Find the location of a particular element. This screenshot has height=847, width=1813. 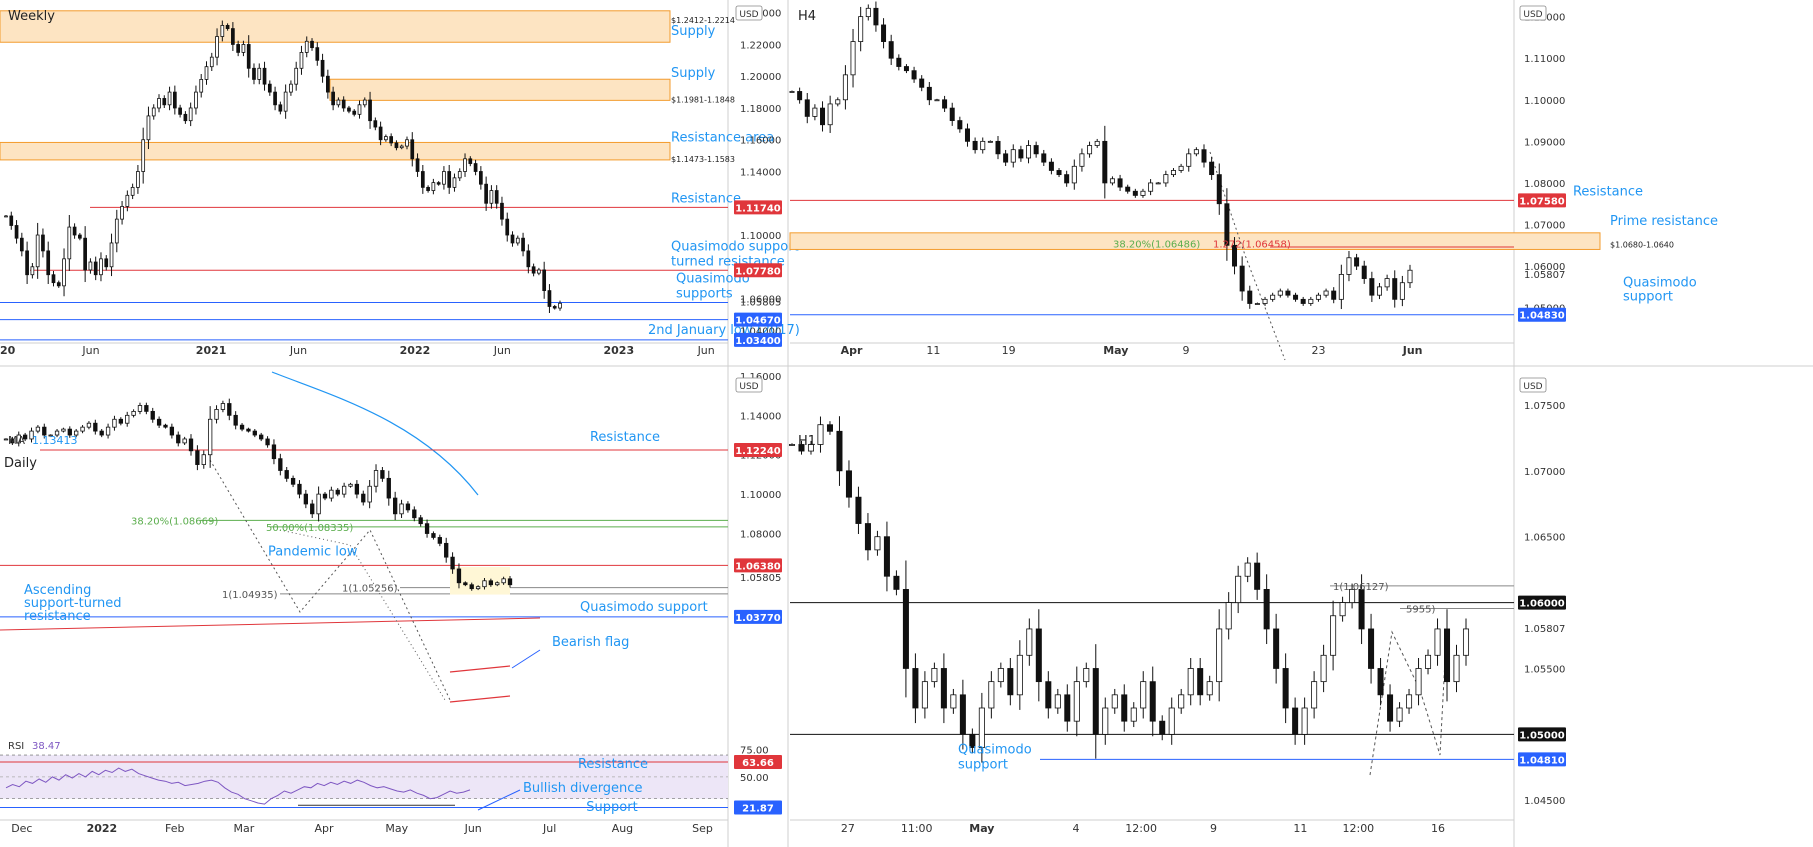

x-tick-label: Mar is located at coordinates (243, 828).